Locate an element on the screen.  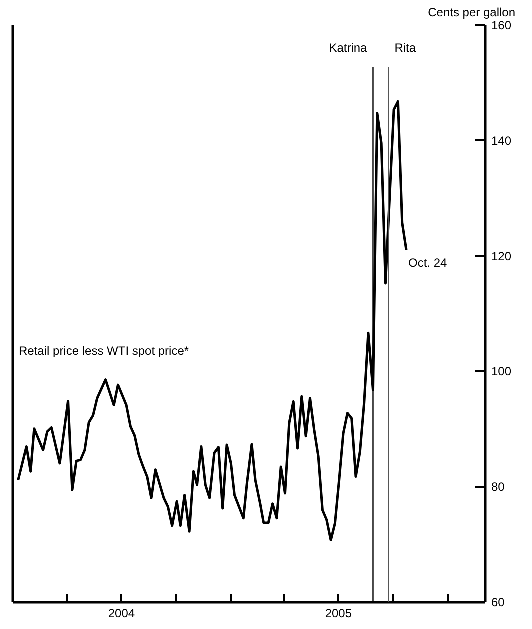
y-tick-label: 60 is located at coordinates (499, 603).